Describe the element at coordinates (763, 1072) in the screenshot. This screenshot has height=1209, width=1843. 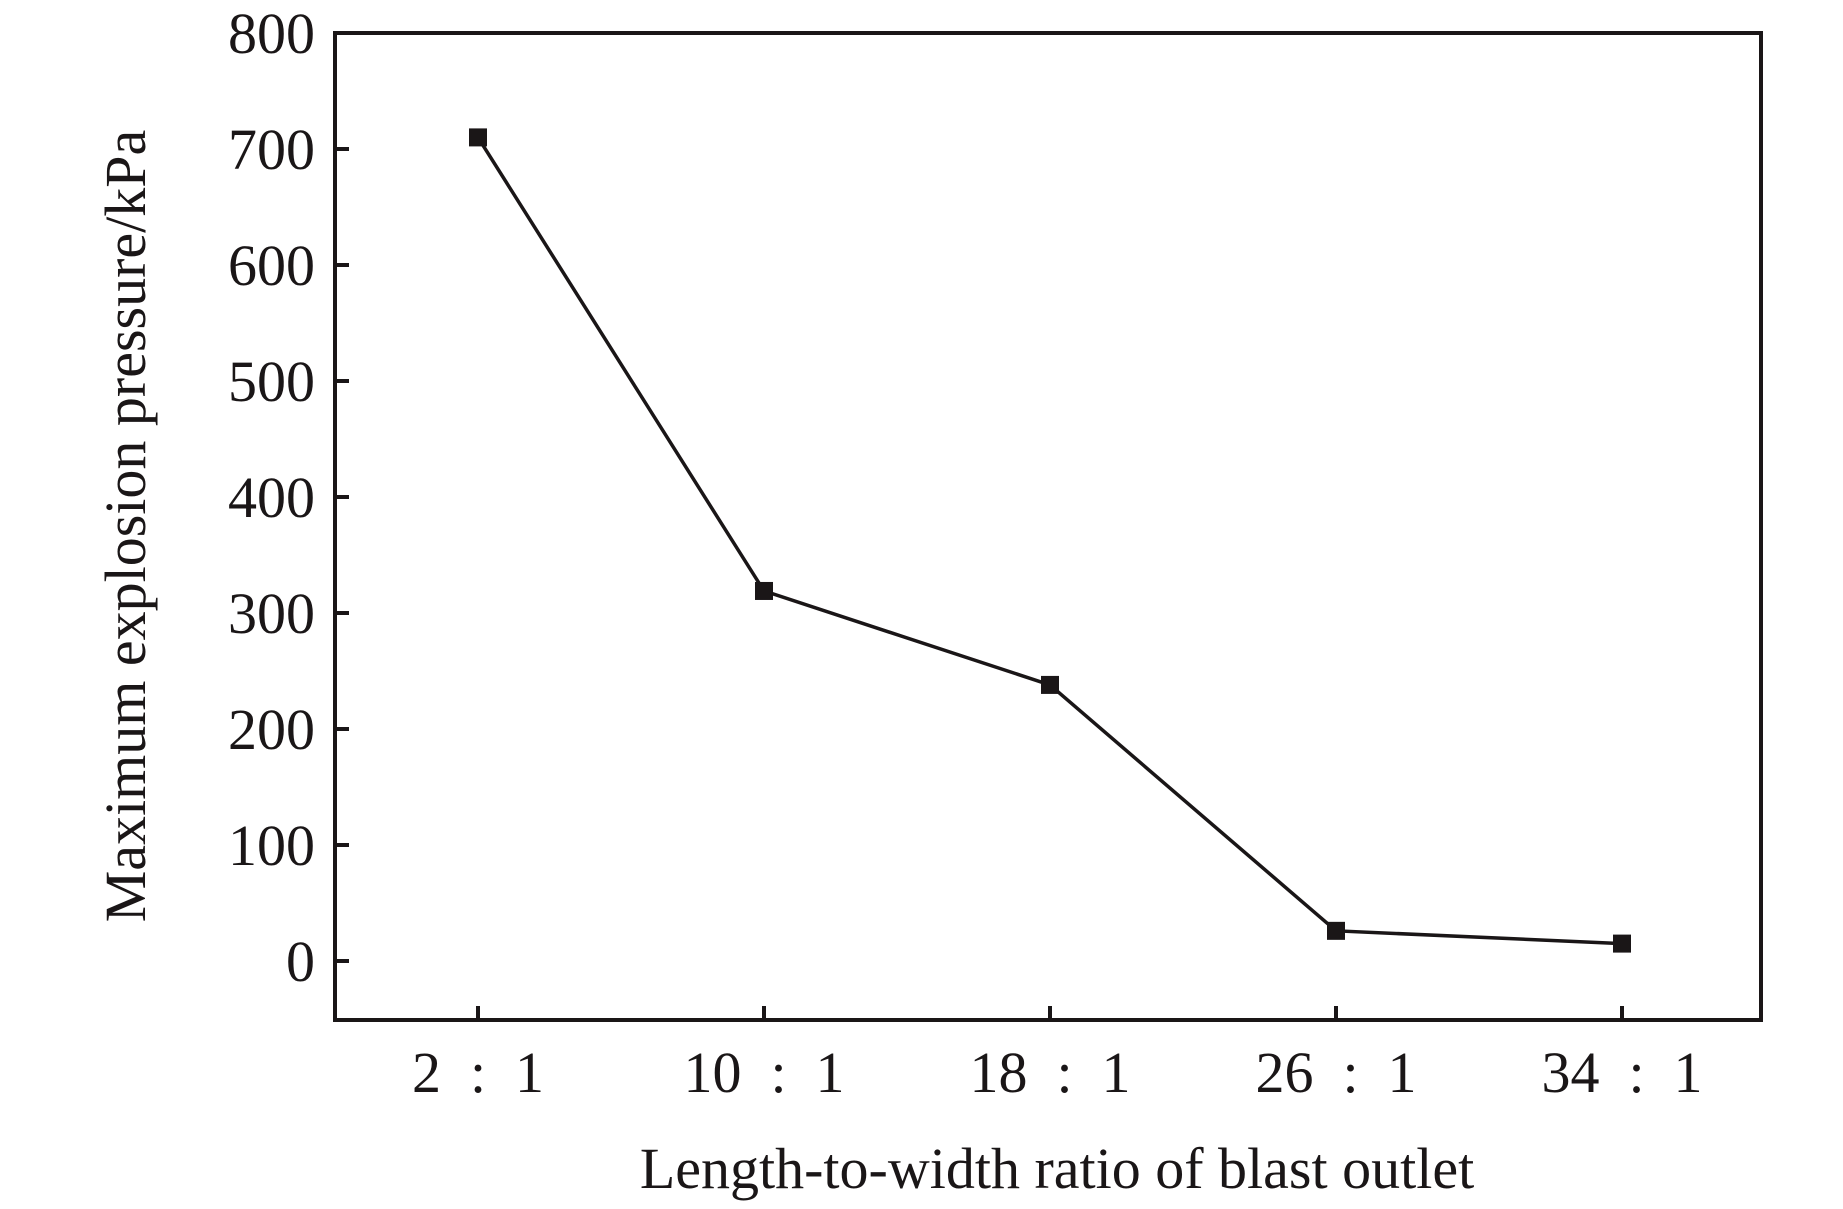
I see `x-tick-label: 10 : 1` at that location.